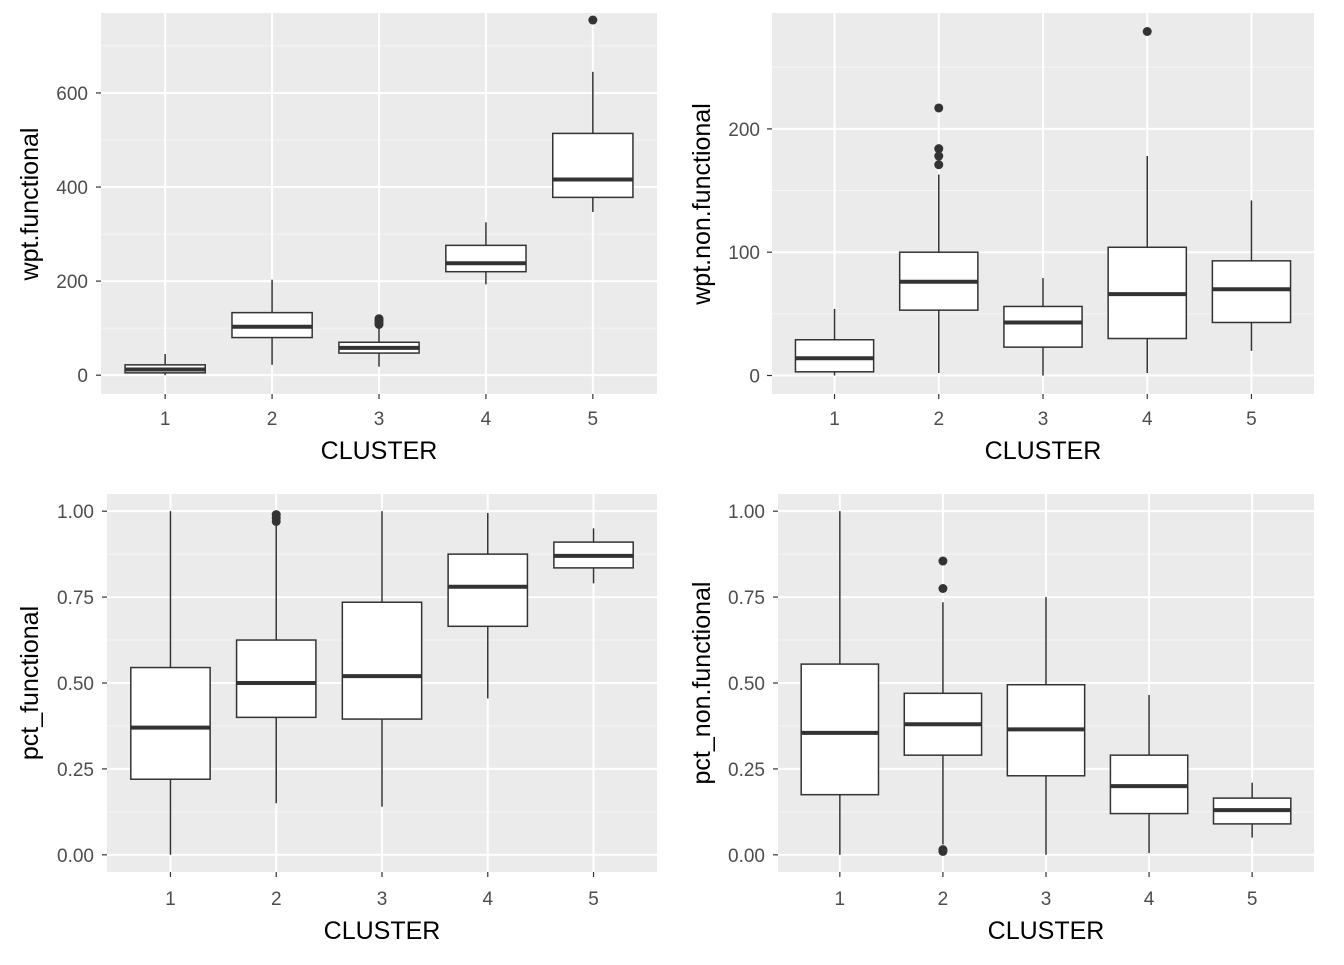 The height and width of the screenshot is (965, 1344). I want to click on y-axis-title: pct_non.functional, so click(702, 683).